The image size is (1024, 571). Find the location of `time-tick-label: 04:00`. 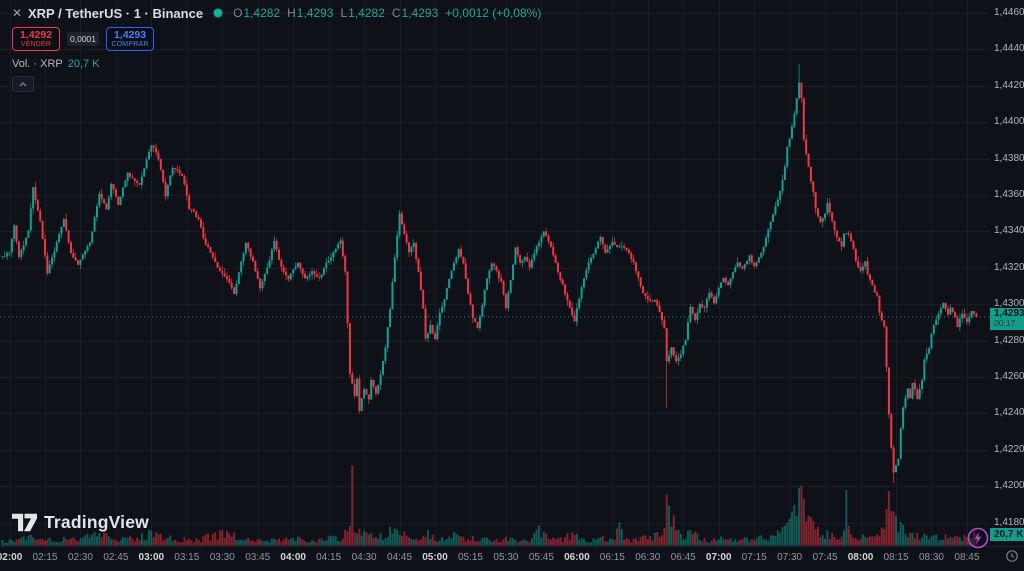

time-tick-label: 04:00 is located at coordinates (293, 557).